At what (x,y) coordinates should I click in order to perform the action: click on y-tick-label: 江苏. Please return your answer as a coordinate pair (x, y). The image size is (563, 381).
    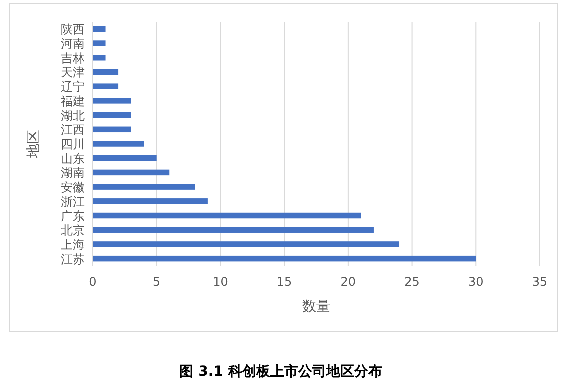
    Looking at the image, I should click on (73, 259).